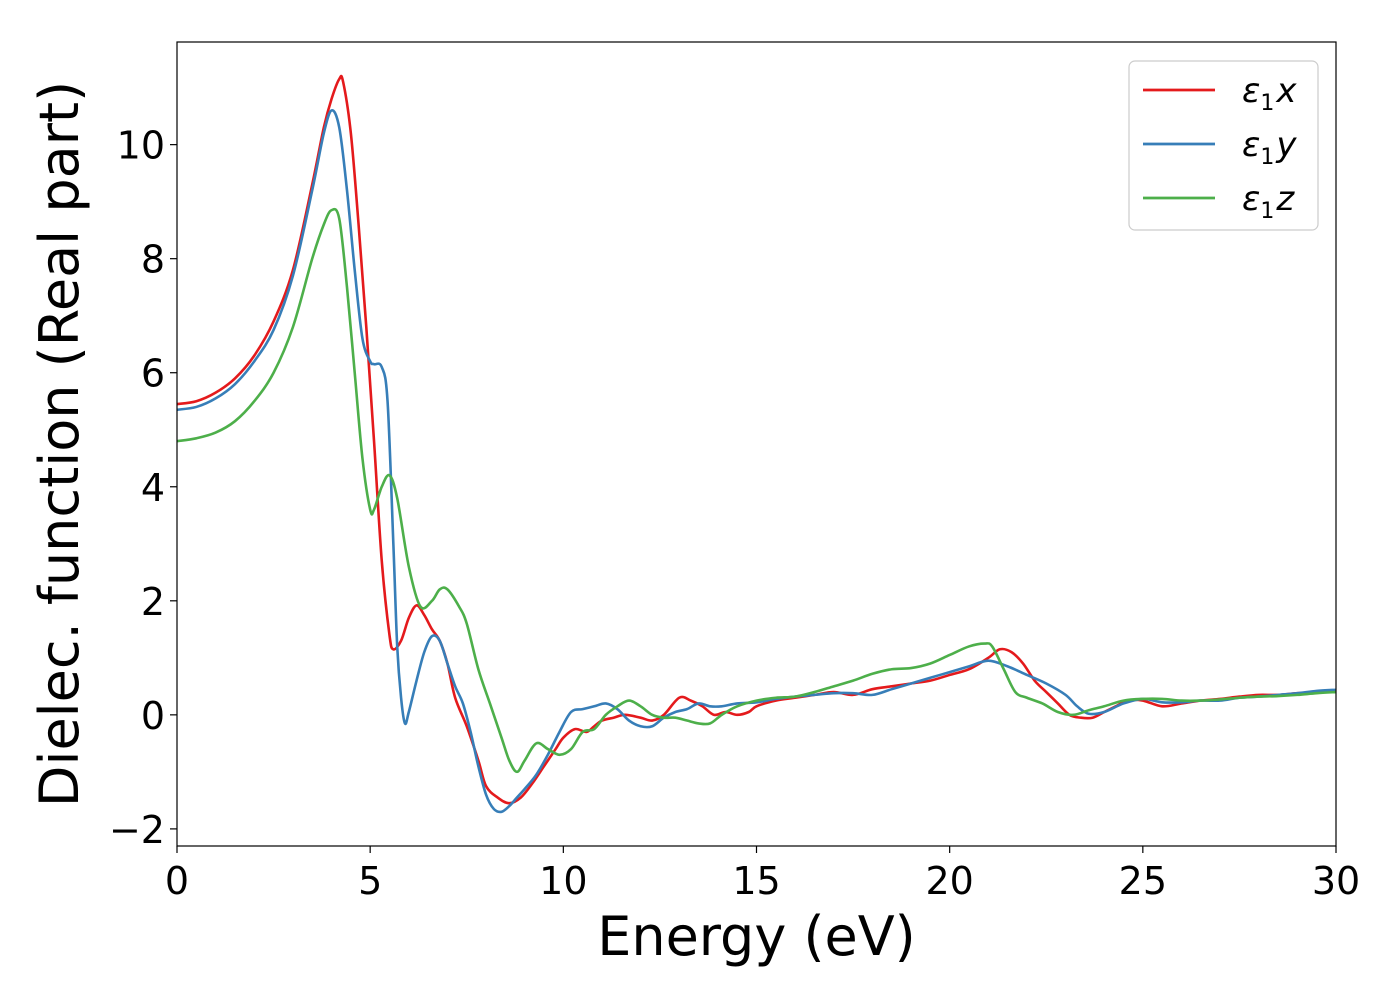 This screenshot has height=1000, width=1400. I want to click on y-tick-label: 2, so click(153, 602).